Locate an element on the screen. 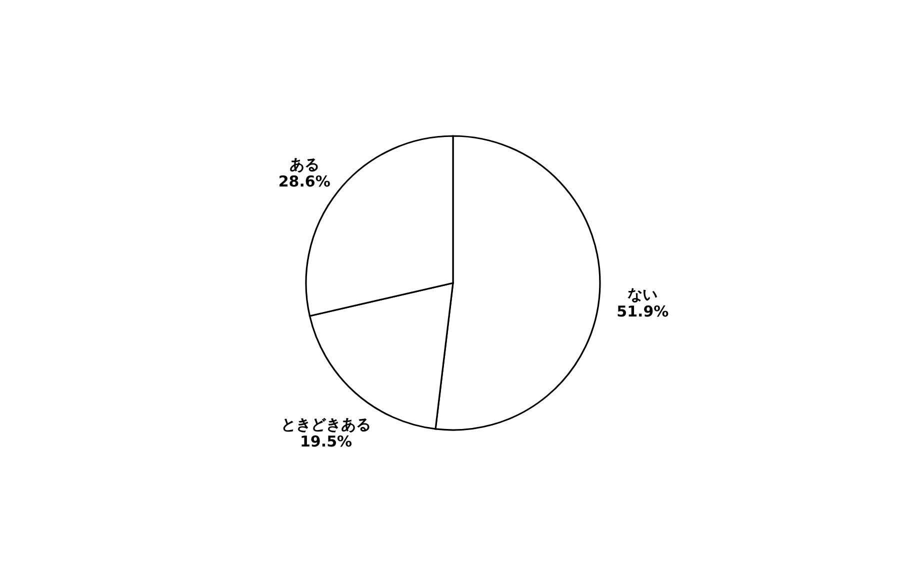 This screenshot has height=581, width=920. data-label: 28.6% is located at coordinates (304, 181).